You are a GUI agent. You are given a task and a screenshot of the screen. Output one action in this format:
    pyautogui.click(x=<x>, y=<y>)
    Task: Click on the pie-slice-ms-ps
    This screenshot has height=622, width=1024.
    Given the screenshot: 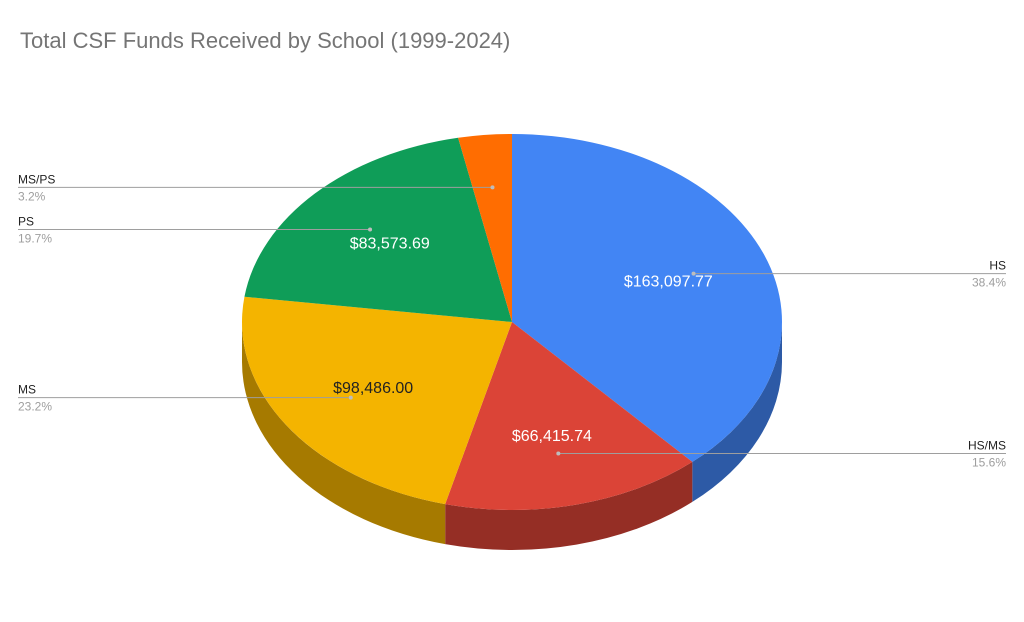 What is the action you would take?
    pyautogui.click(x=485, y=228)
    